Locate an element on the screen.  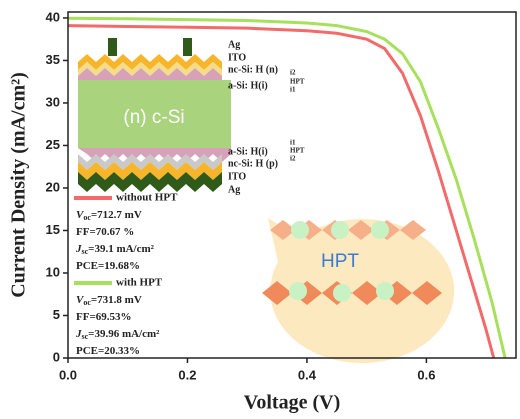
stat-part: =39.1 mA/cm² is located at coordinates (121, 249).